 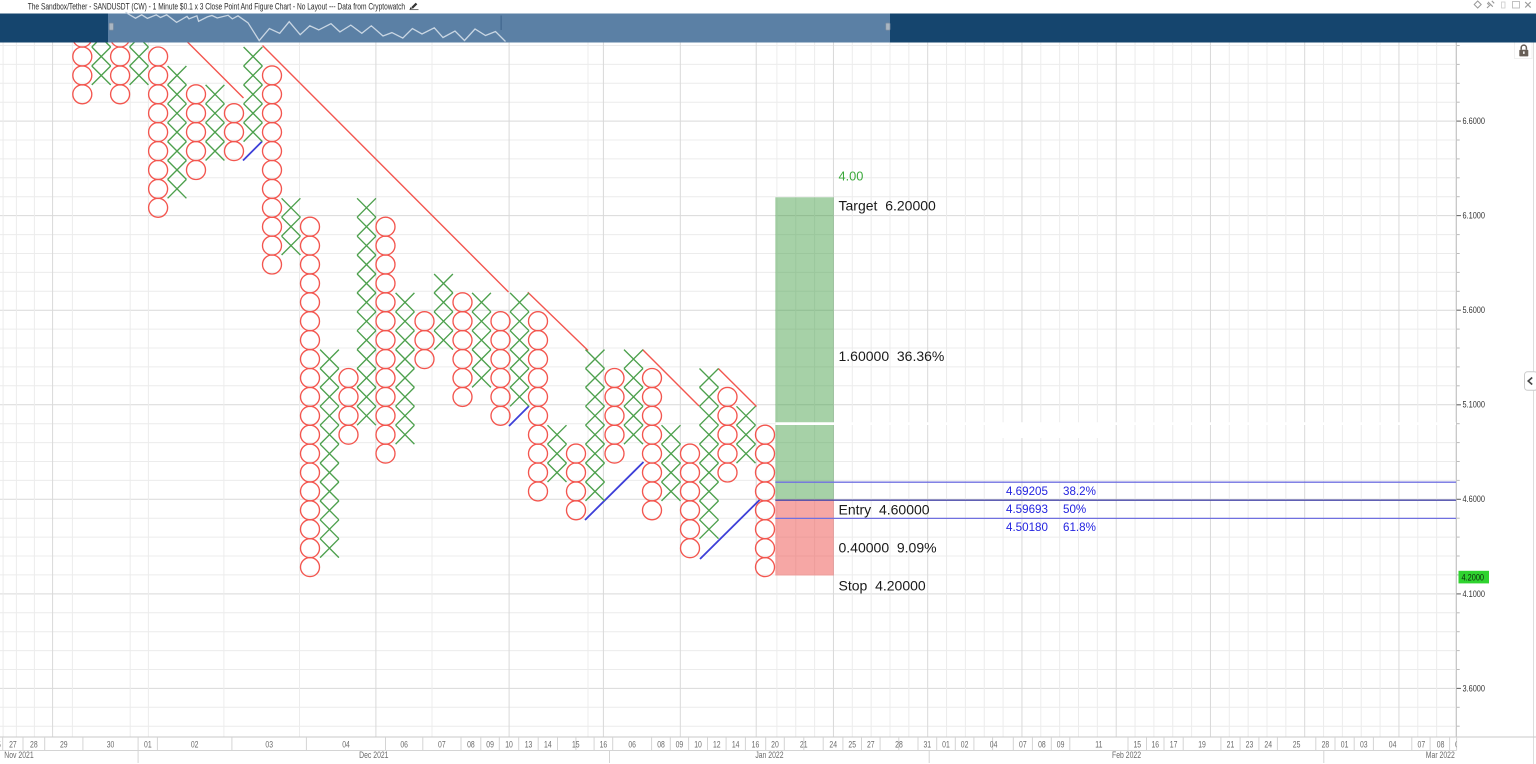 What do you see at coordinates (1473, 310) in the screenshot?
I see `svg-text: 5.6000` at bounding box center [1473, 310].